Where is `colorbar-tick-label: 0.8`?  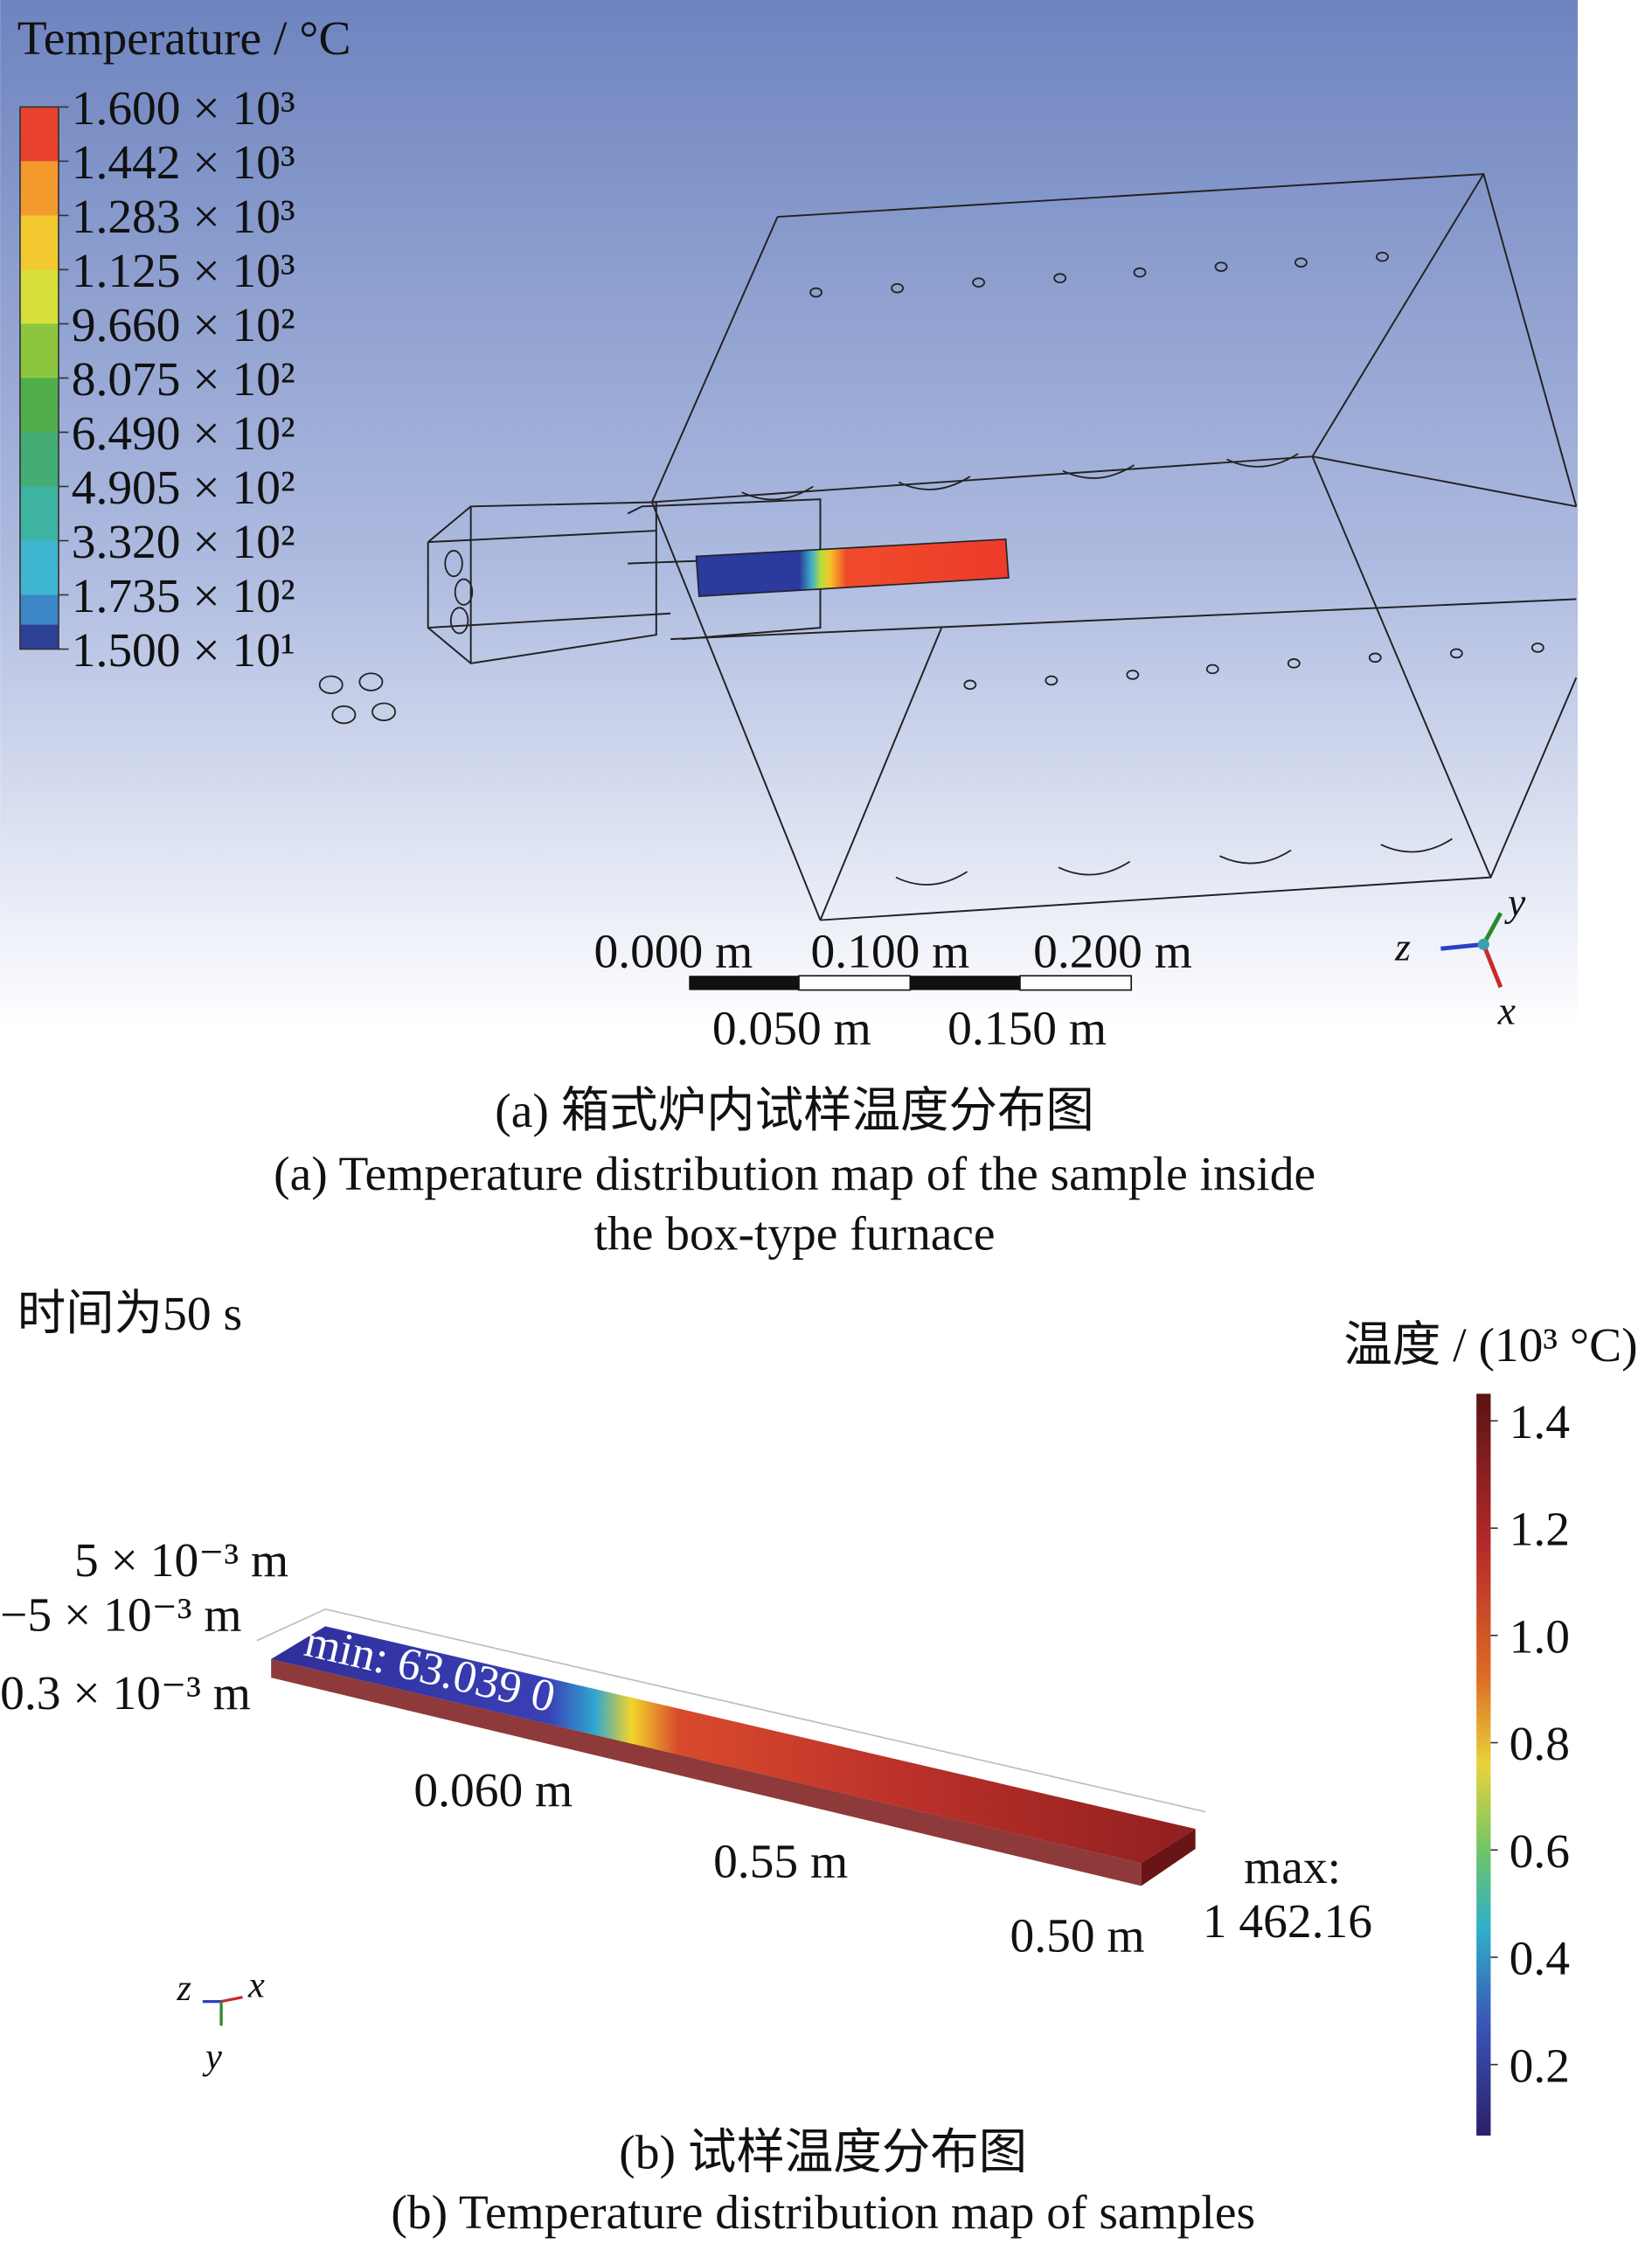
colorbar-tick-label: 0.8 is located at coordinates (1540, 1745).